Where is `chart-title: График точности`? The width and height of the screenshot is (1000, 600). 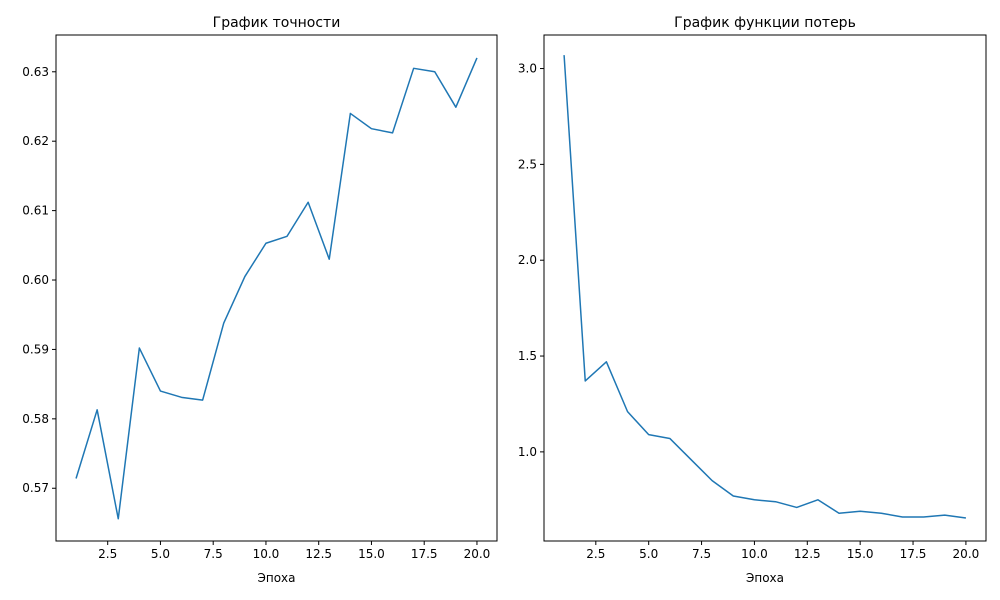 chart-title: График точности is located at coordinates (277, 23).